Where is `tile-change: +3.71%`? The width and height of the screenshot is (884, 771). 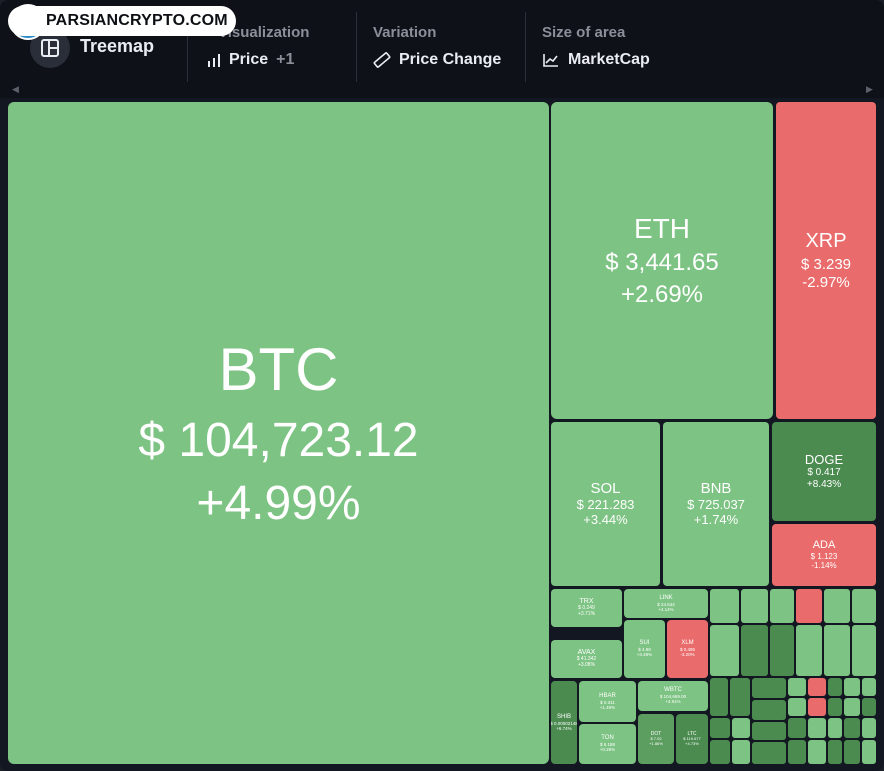
tile-change: +3.71% is located at coordinates (586, 614).